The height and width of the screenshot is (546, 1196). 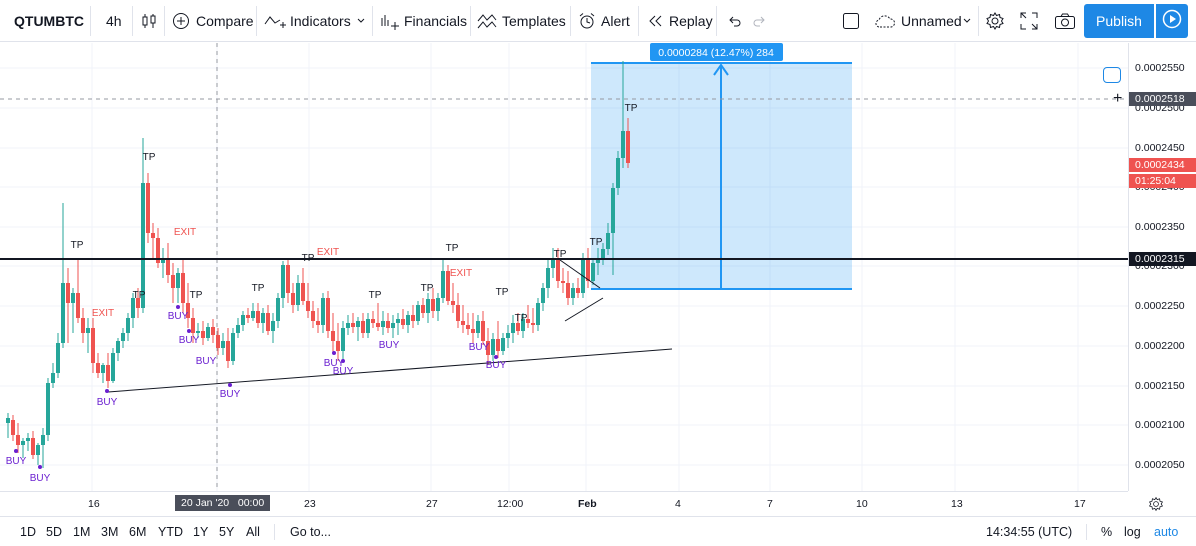 I want to click on range-1d: 1D, so click(x=28, y=532).